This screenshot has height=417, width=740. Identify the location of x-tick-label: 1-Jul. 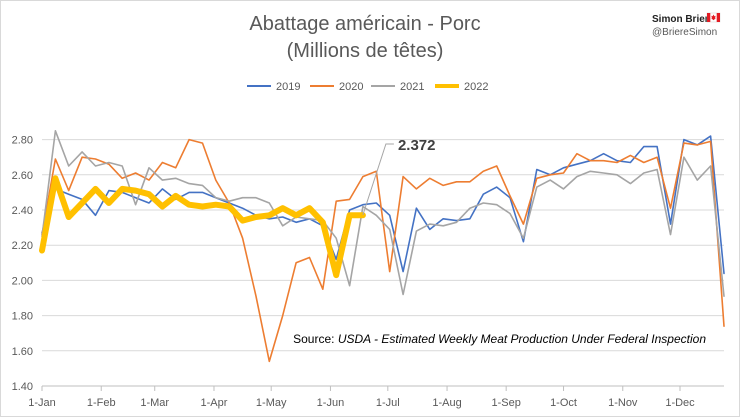
(388, 403).